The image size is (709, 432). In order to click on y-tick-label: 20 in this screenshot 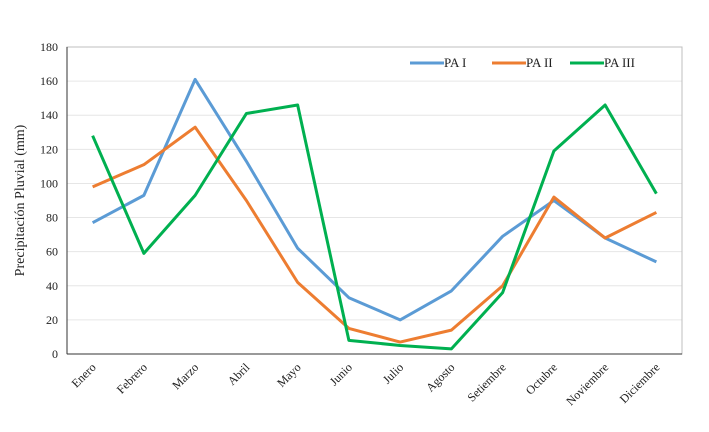, I will do `click(52, 320)`.